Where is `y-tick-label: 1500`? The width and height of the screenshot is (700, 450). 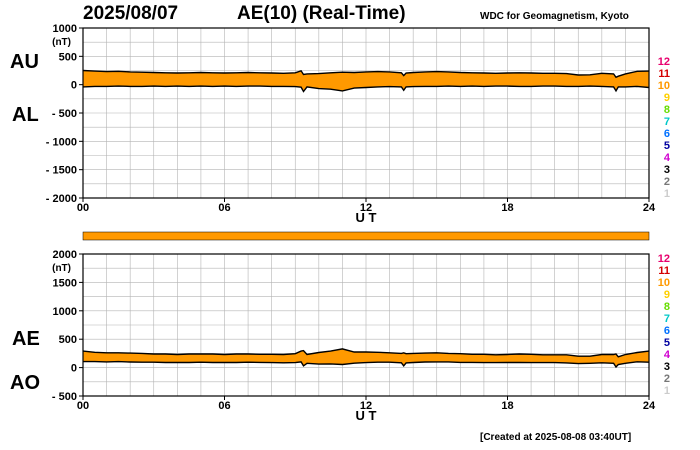
y-tick-label: 1500 is located at coordinates (65, 283).